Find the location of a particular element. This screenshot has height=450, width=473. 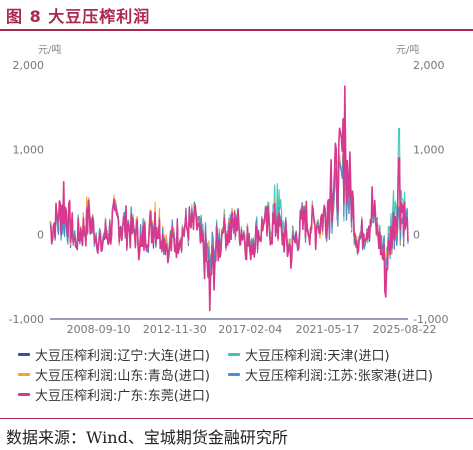

right-unit-label: 元/吨 is located at coordinates (407, 49).